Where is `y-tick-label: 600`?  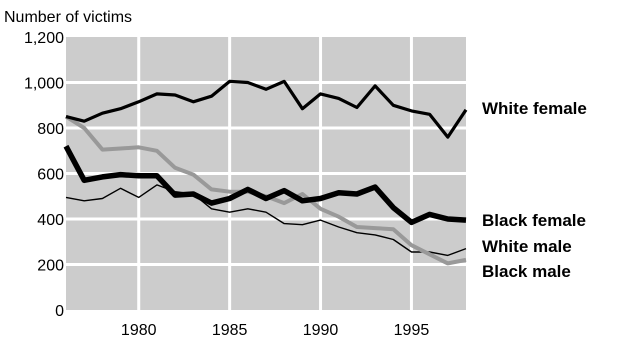 y-tick-label: 600 is located at coordinates (50, 175).